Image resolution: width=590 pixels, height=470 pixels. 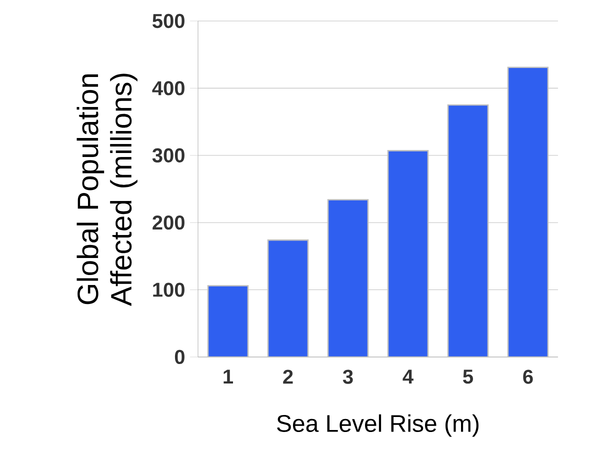 I want to click on x-tick-label: 4, so click(x=408, y=377).